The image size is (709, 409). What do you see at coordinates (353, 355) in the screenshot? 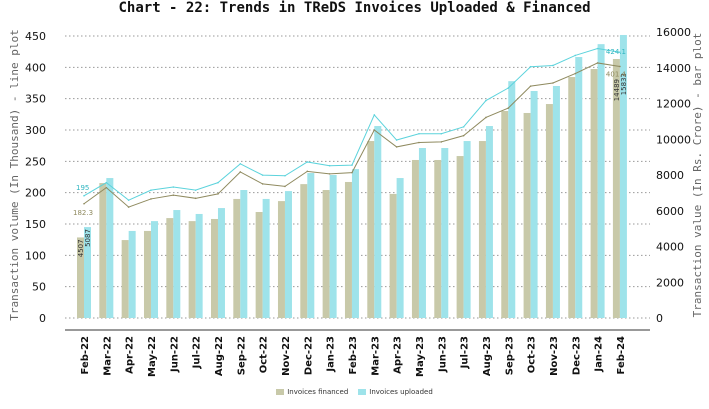
I see `x-tick-label: Feb-23` at bounding box center [353, 355].